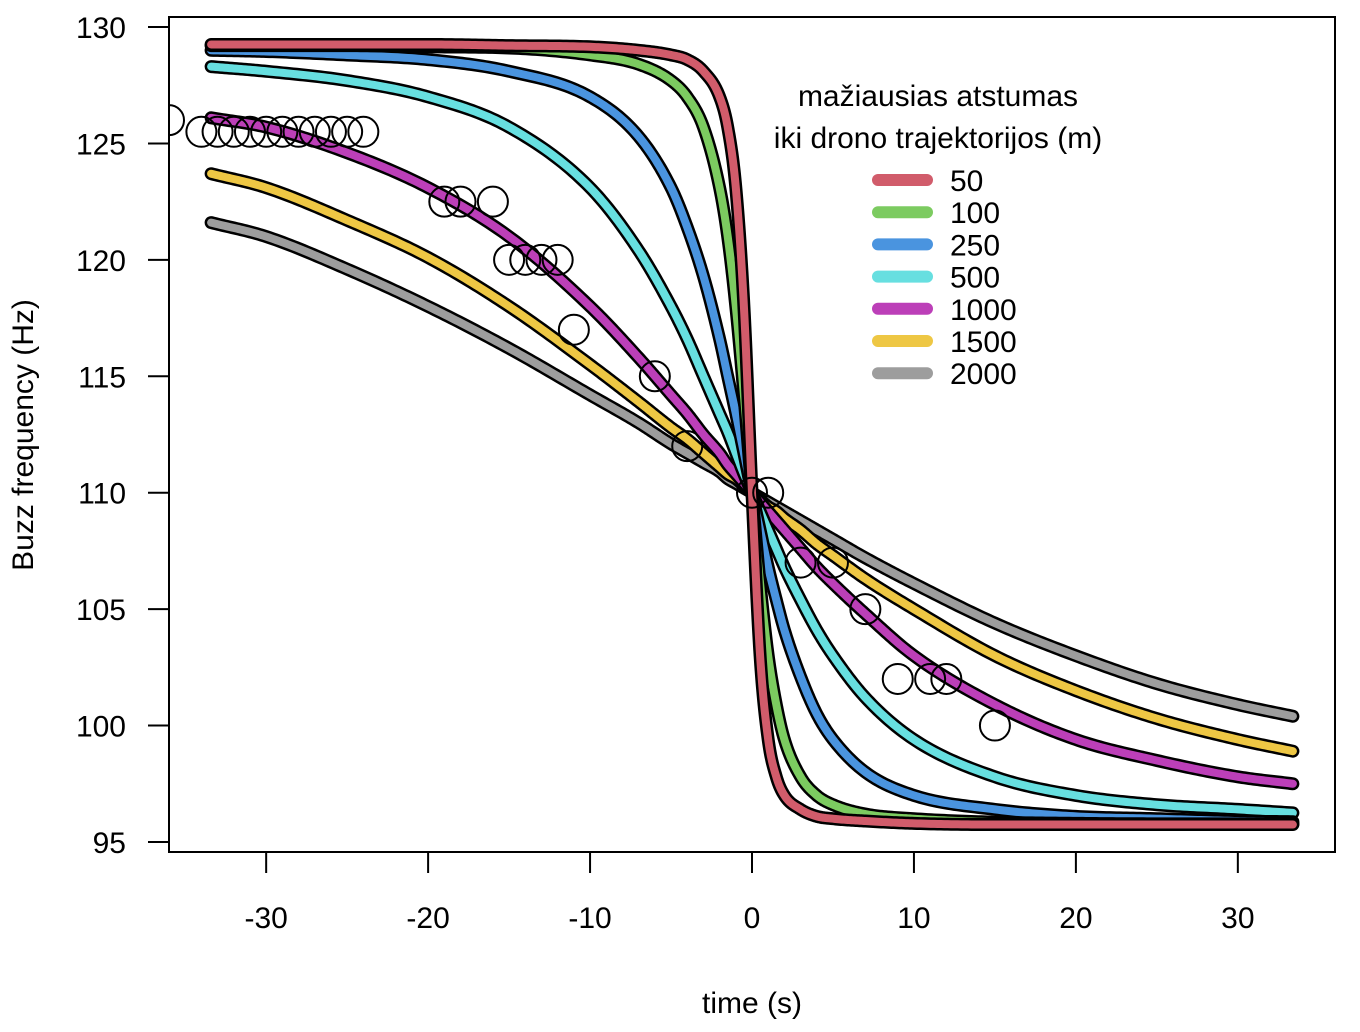 This screenshot has height=1032, width=1360. What do you see at coordinates (983, 342) in the screenshot?
I see `legend-label: 1500` at bounding box center [983, 342].